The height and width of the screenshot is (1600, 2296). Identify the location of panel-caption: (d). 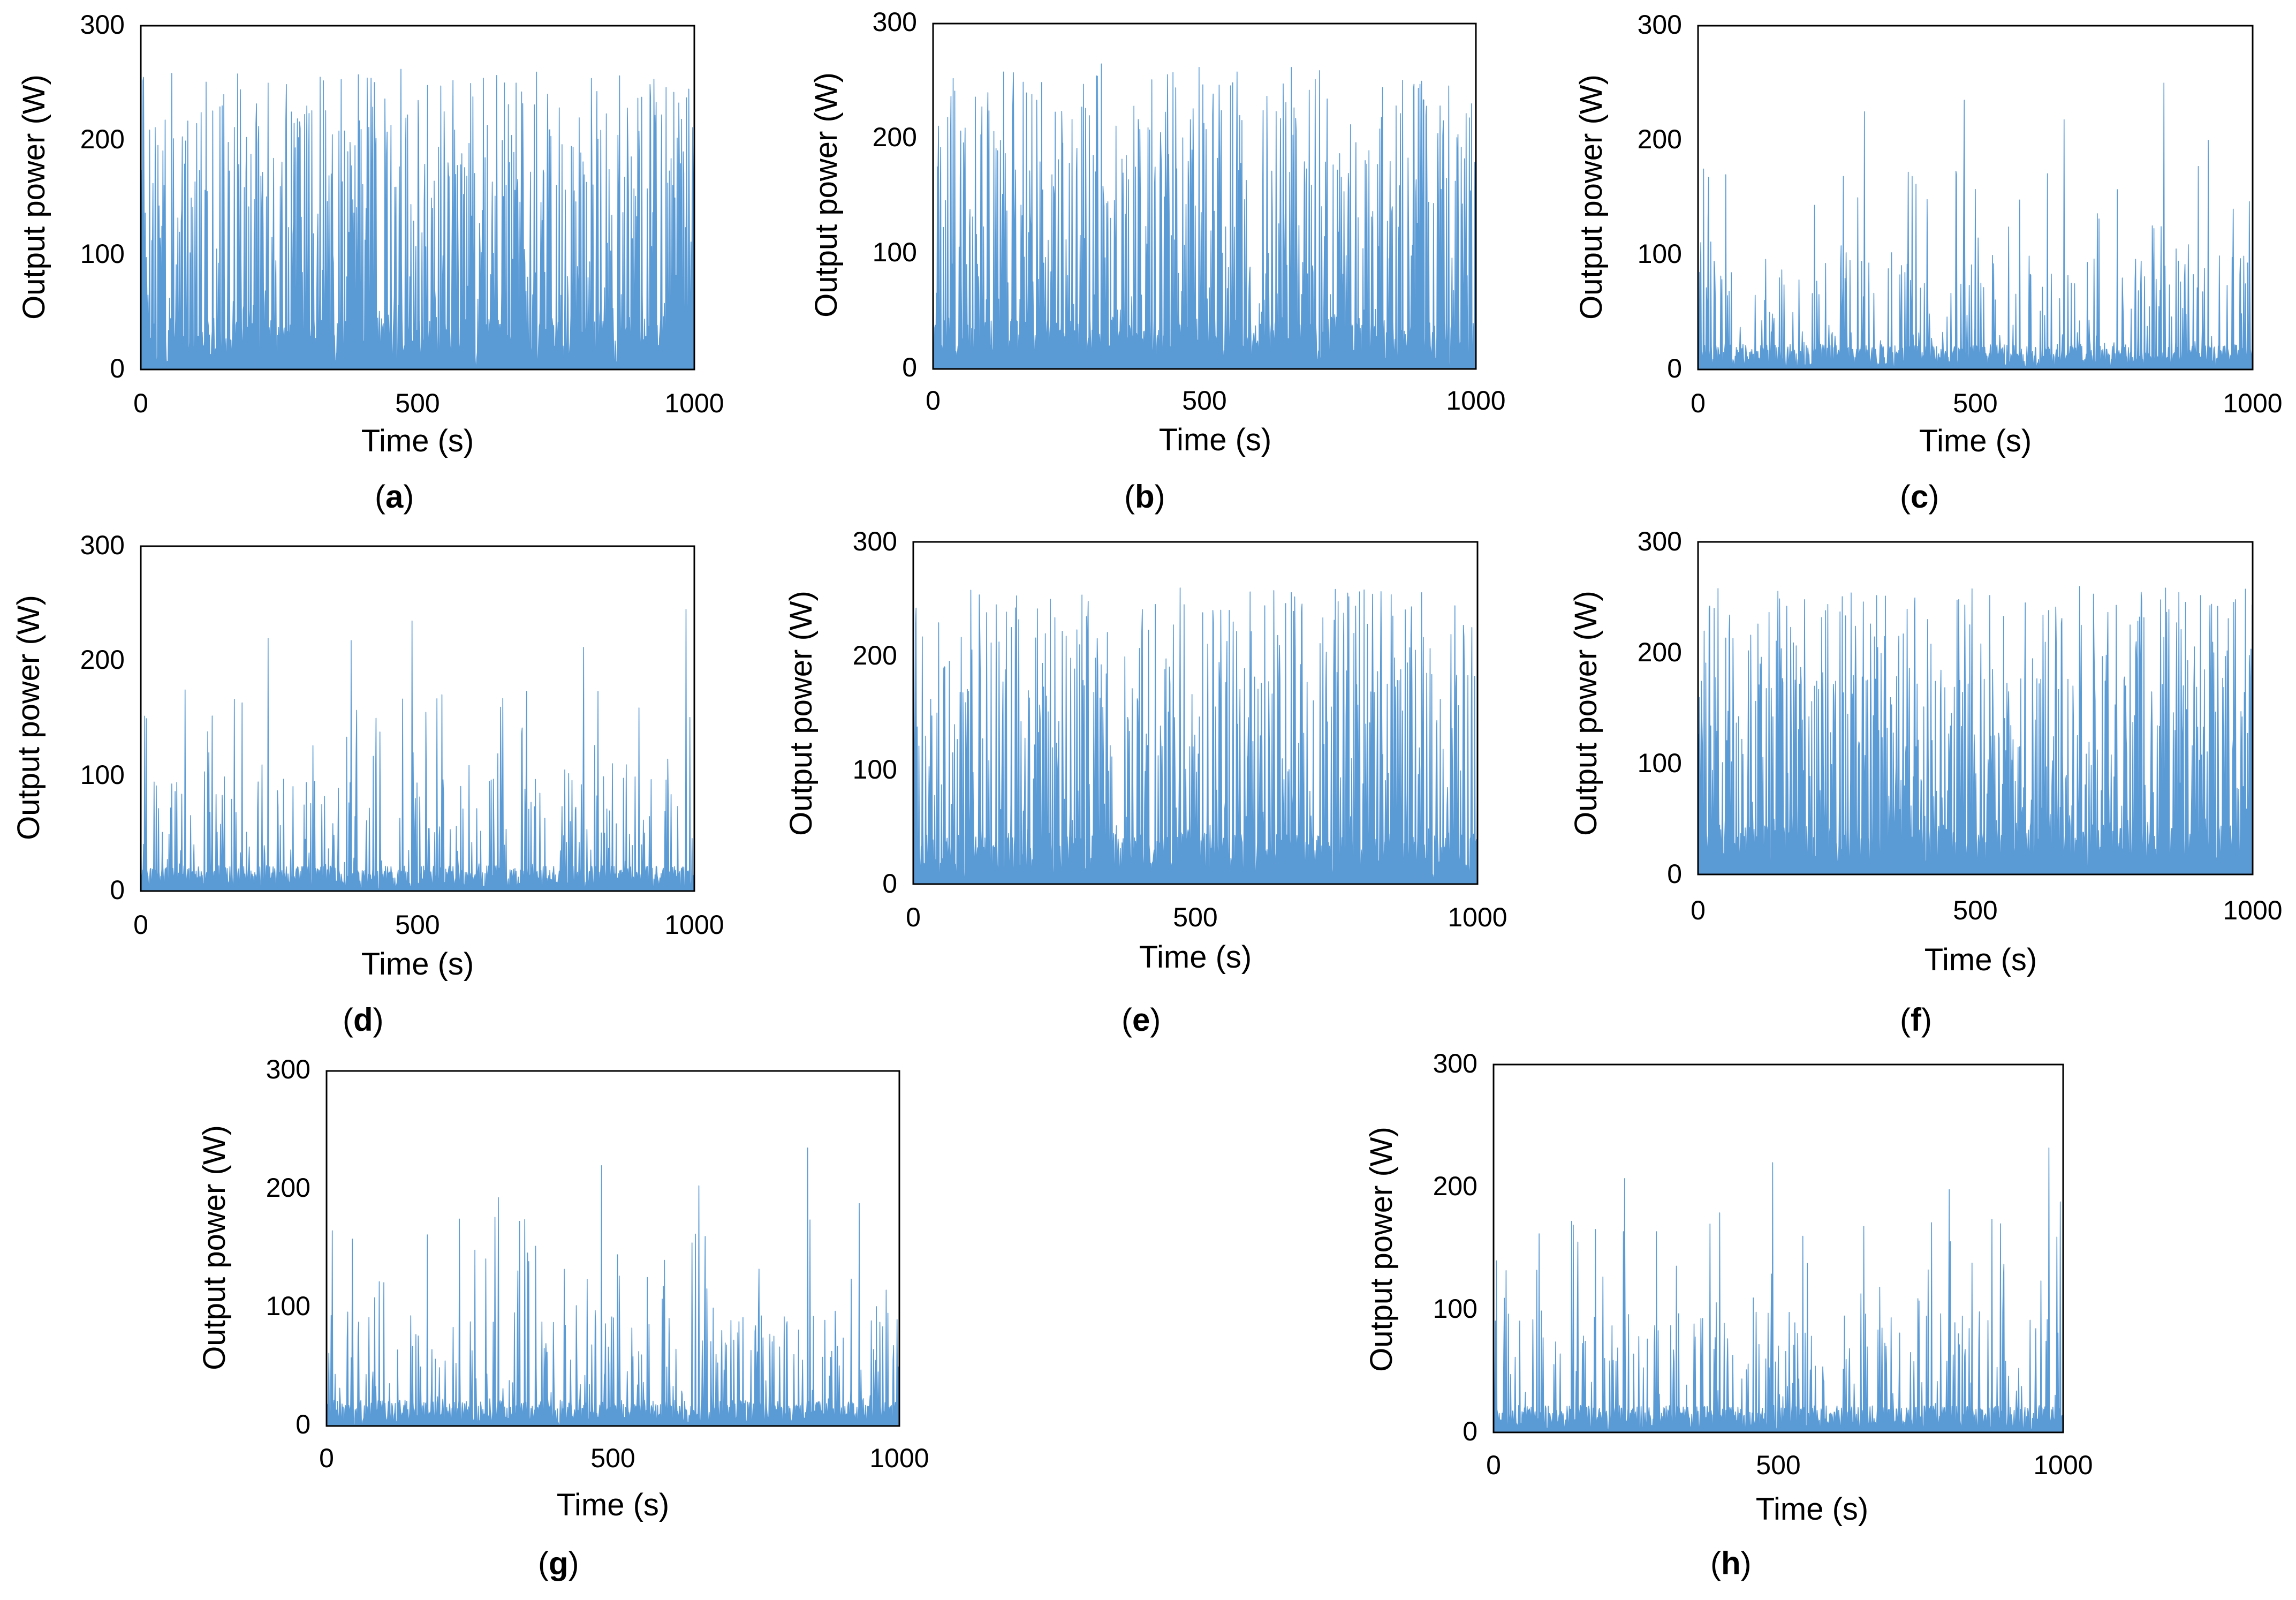
(363, 1020).